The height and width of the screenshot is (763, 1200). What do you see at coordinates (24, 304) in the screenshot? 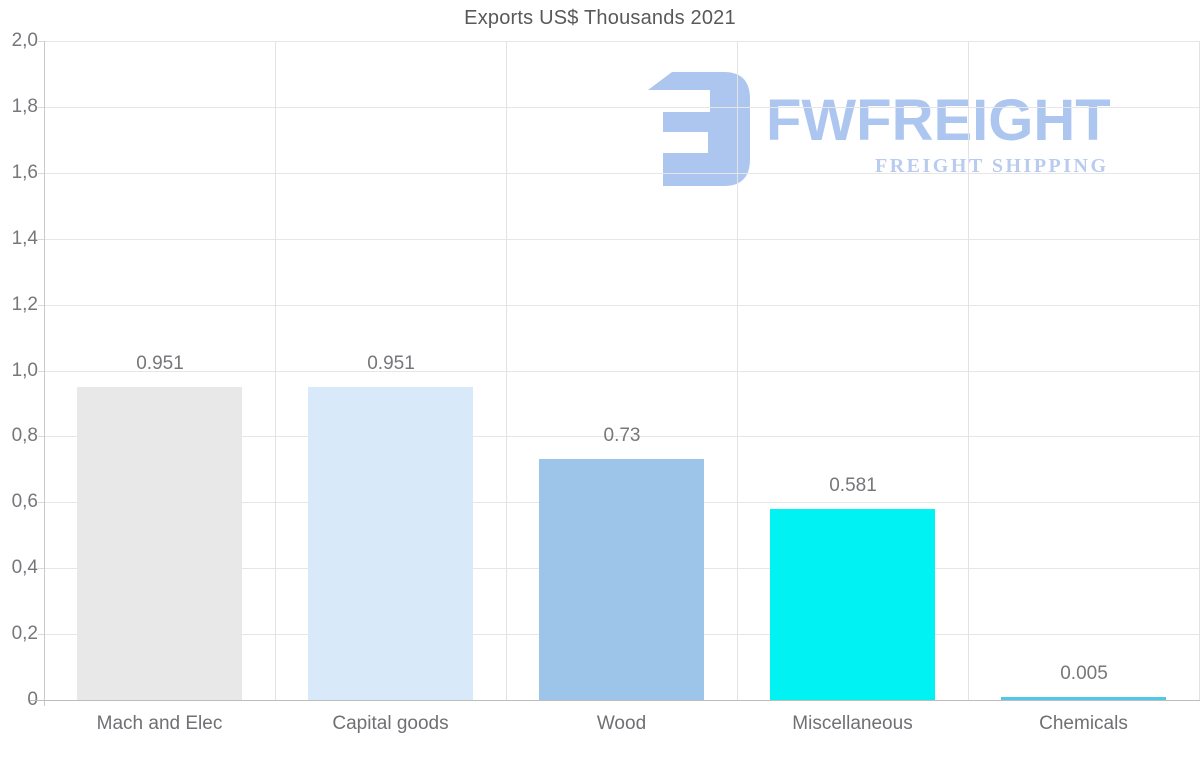
I see `y-axis-tick-label: 1,2` at bounding box center [24, 304].